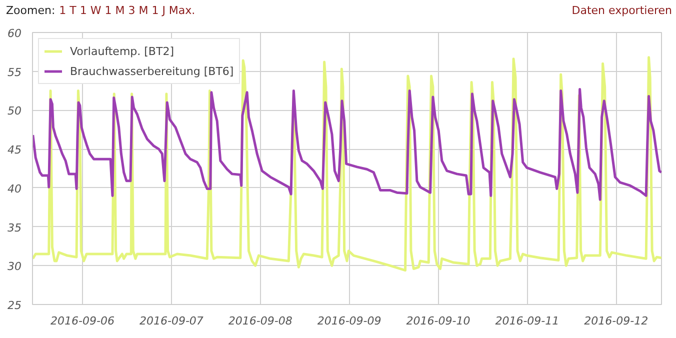 The image size is (676, 338). I want to click on text: Zoomen:, so click(31, 11).